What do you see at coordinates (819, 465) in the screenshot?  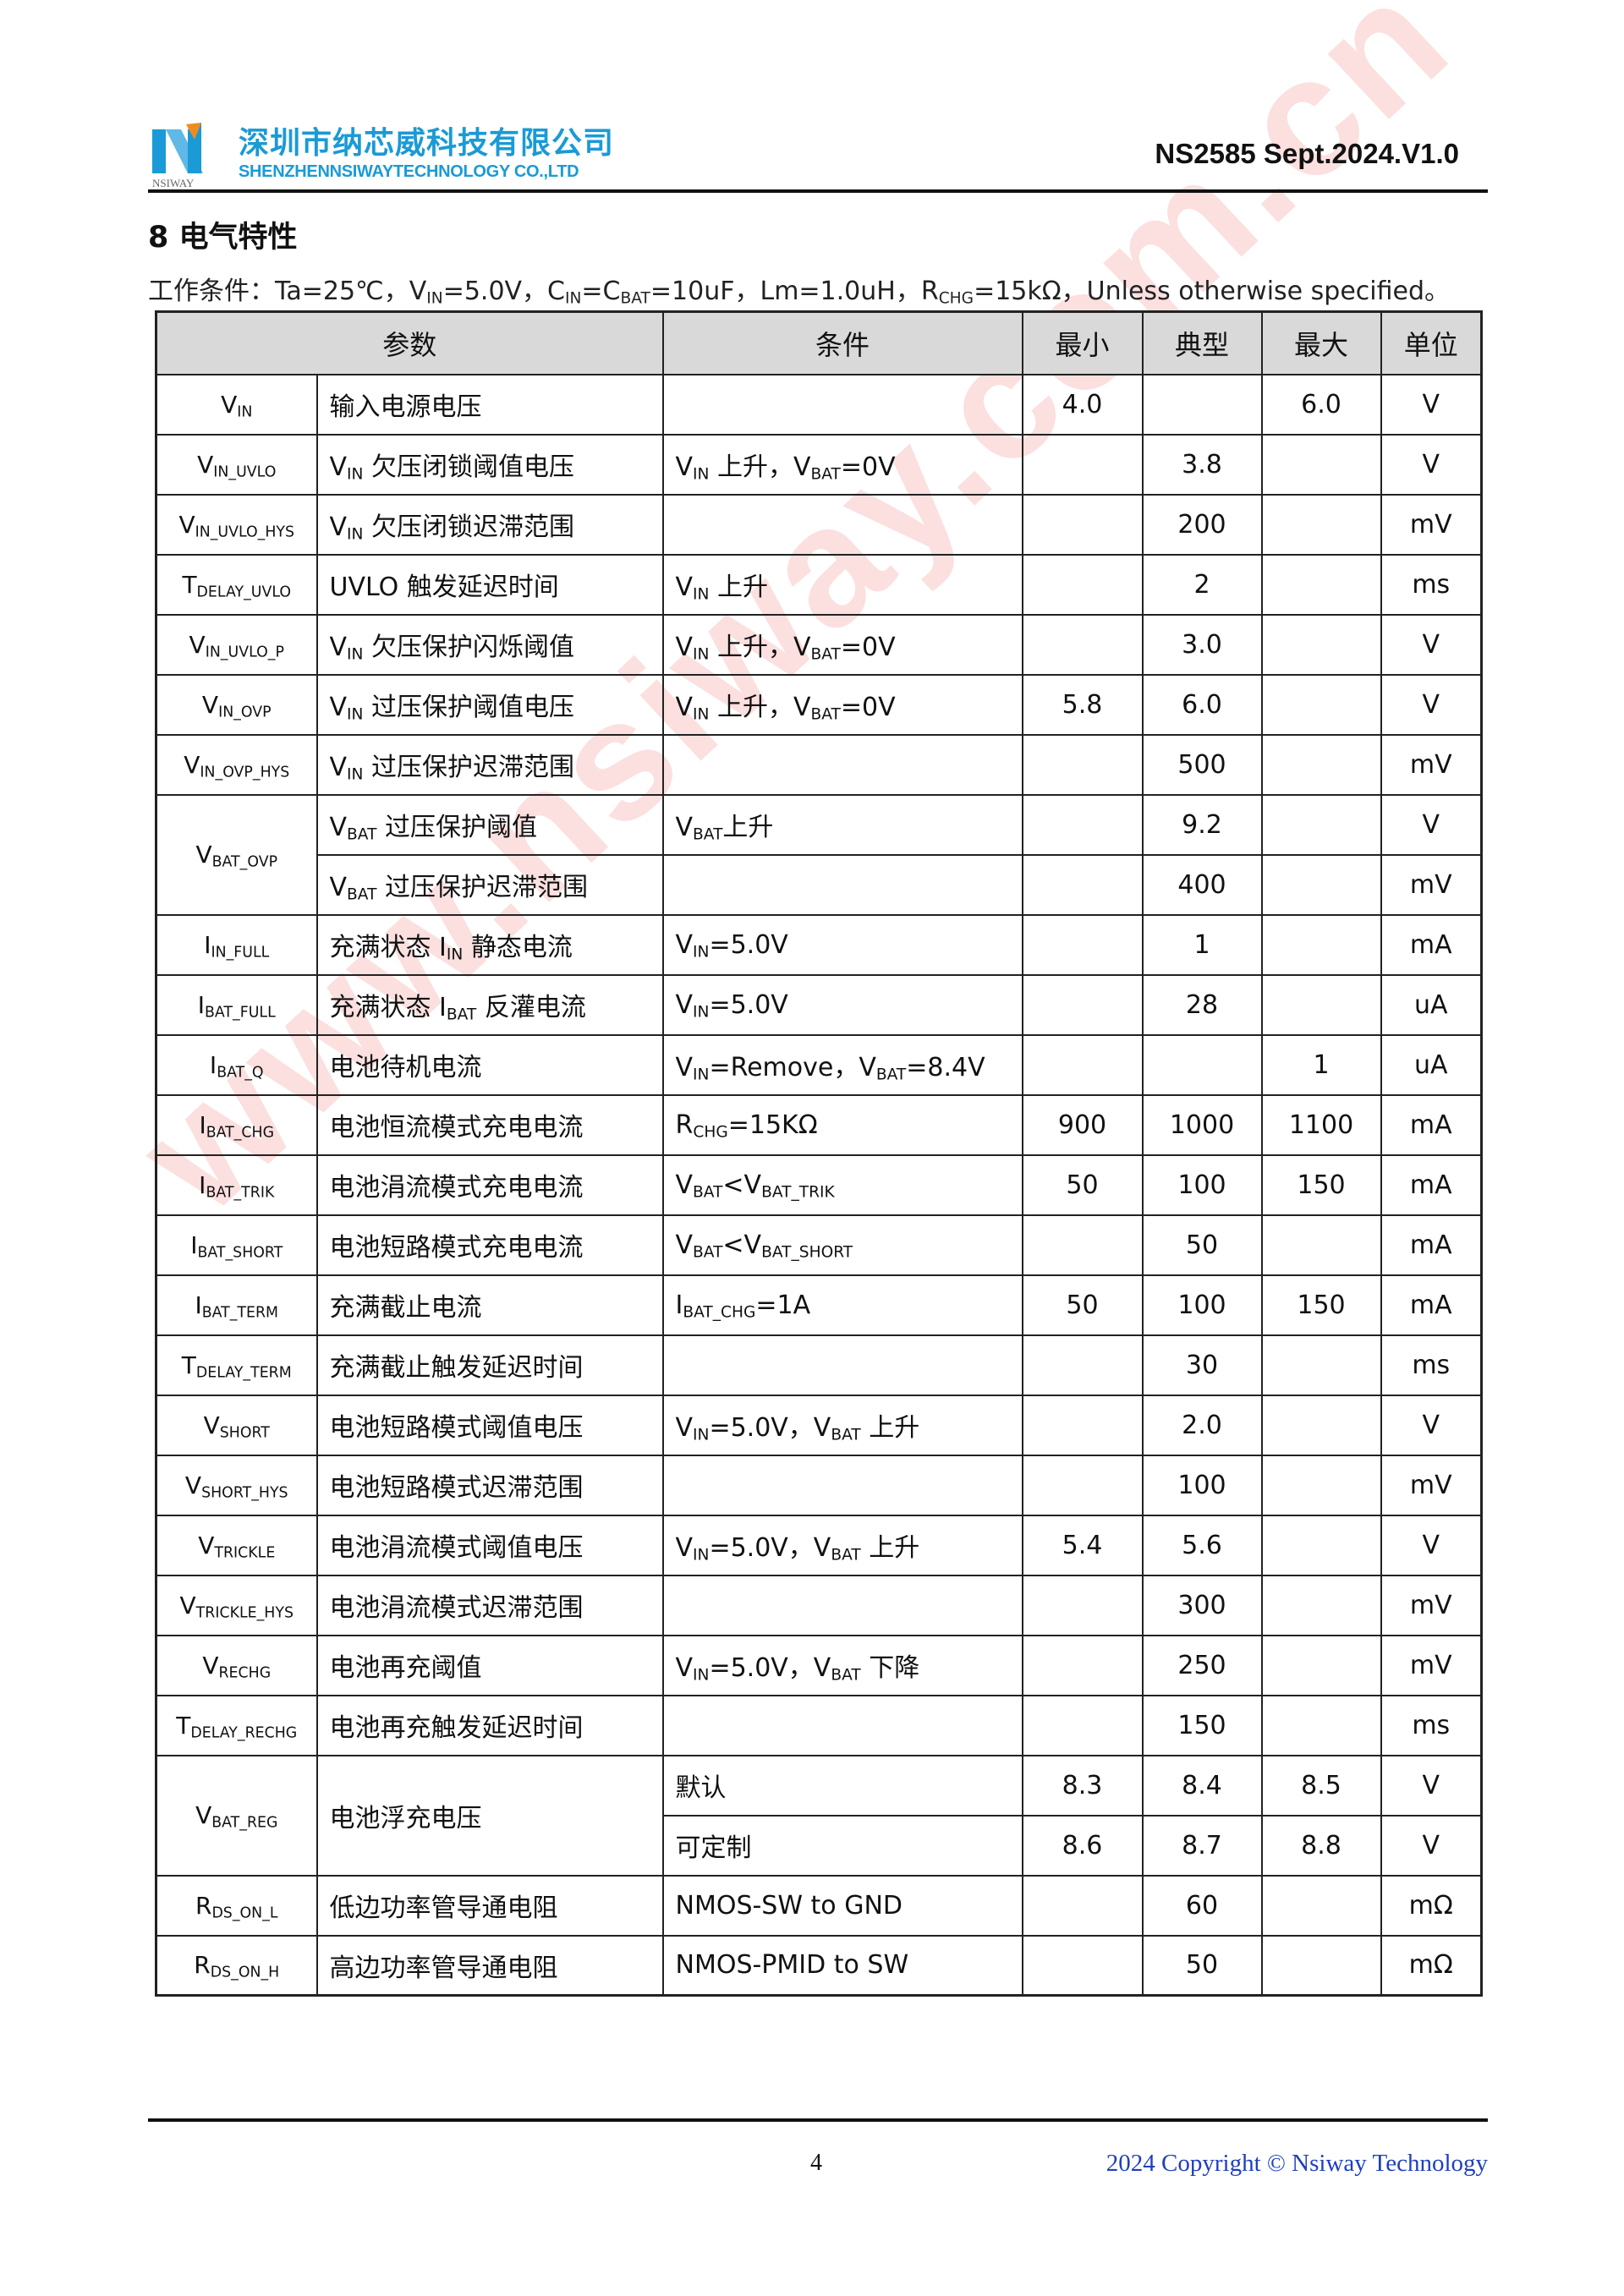 I see `table-row: VIN_UVLO VIN 欠压闭锁阈值电压 VIN 上升，VBAT=0V 3.8 V` at bounding box center [819, 465].